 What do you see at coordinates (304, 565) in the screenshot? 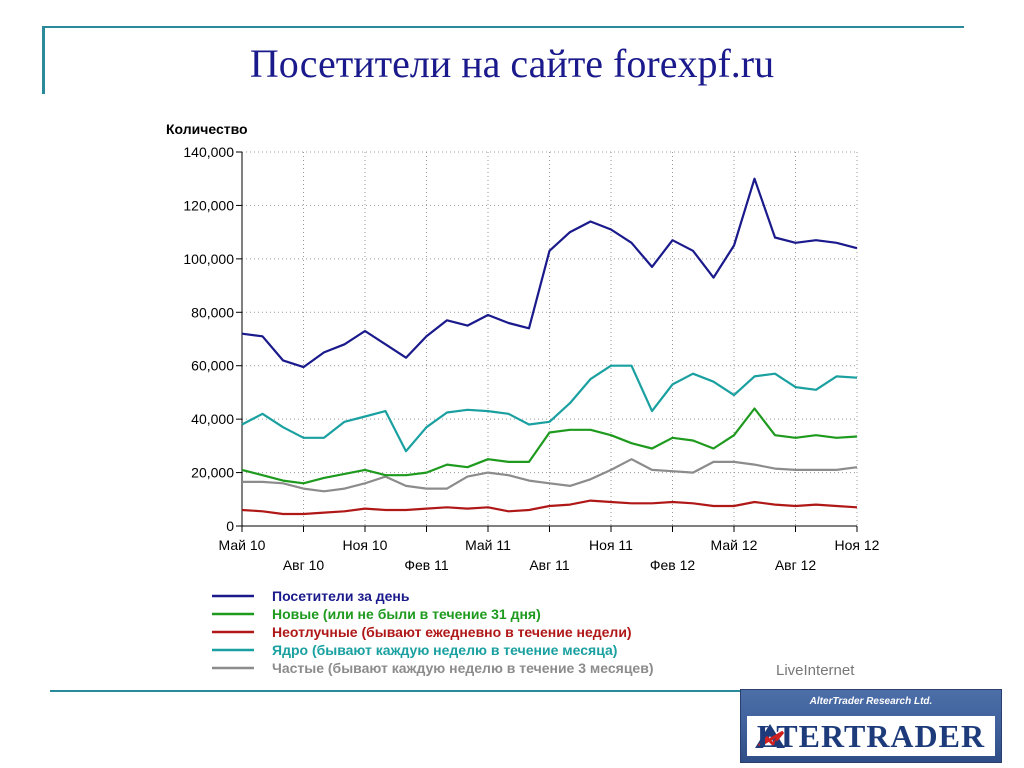
I see `x-tick-label: Авг 10` at bounding box center [304, 565].